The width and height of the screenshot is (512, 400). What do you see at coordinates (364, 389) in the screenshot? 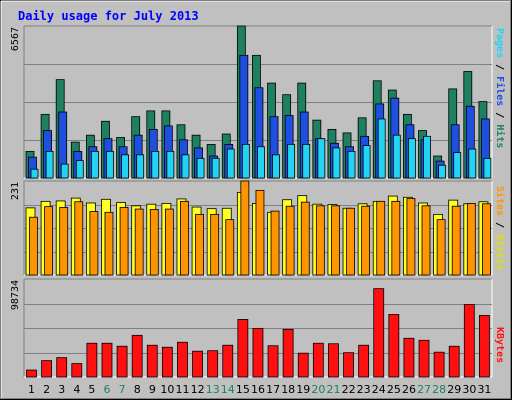
I see `x-tick-label: 23` at bounding box center [364, 389].